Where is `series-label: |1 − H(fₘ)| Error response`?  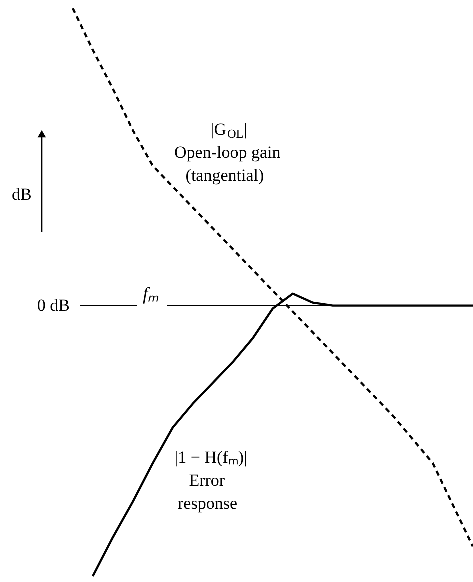 series-label: |1 − H(fₘ)| Error response is located at coordinates (211, 480).